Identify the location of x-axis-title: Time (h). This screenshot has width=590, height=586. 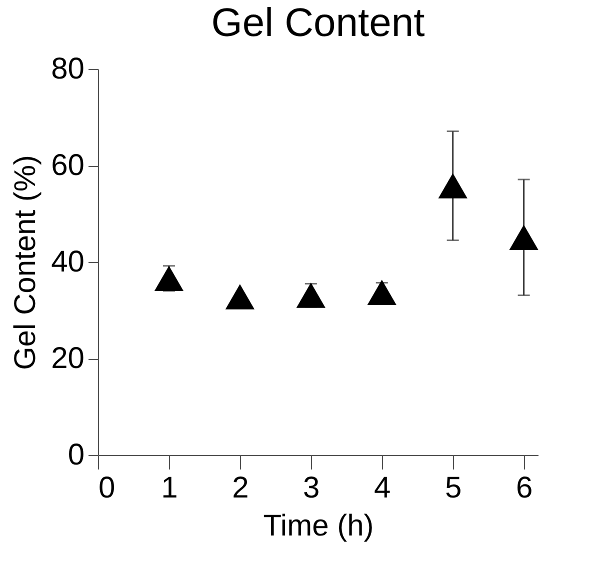
(318, 526).